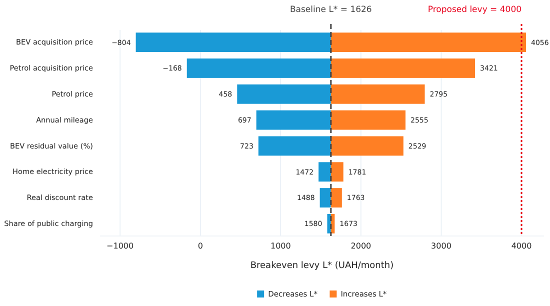 The height and width of the screenshot is (306, 550). What do you see at coordinates (120, 246) in the screenshot?
I see `x-tick-label: −1000` at bounding box center [120, 246].